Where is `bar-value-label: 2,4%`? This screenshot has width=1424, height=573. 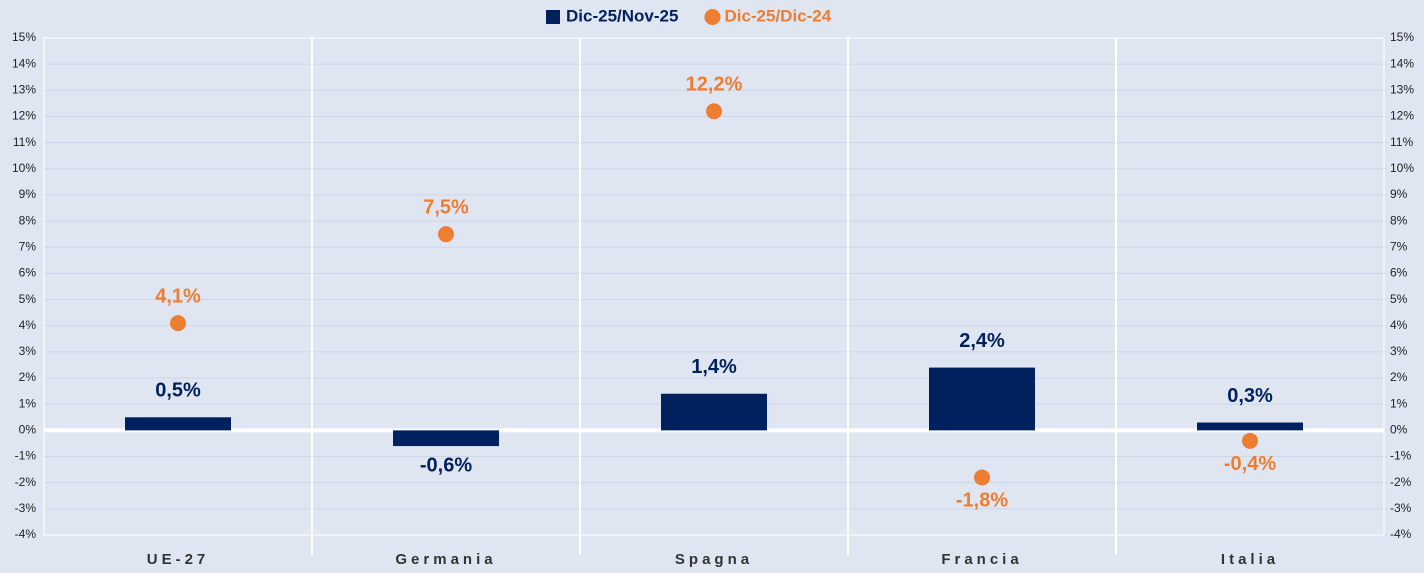
bar-value-label: 2,4% is located at coordinates (982, 341).